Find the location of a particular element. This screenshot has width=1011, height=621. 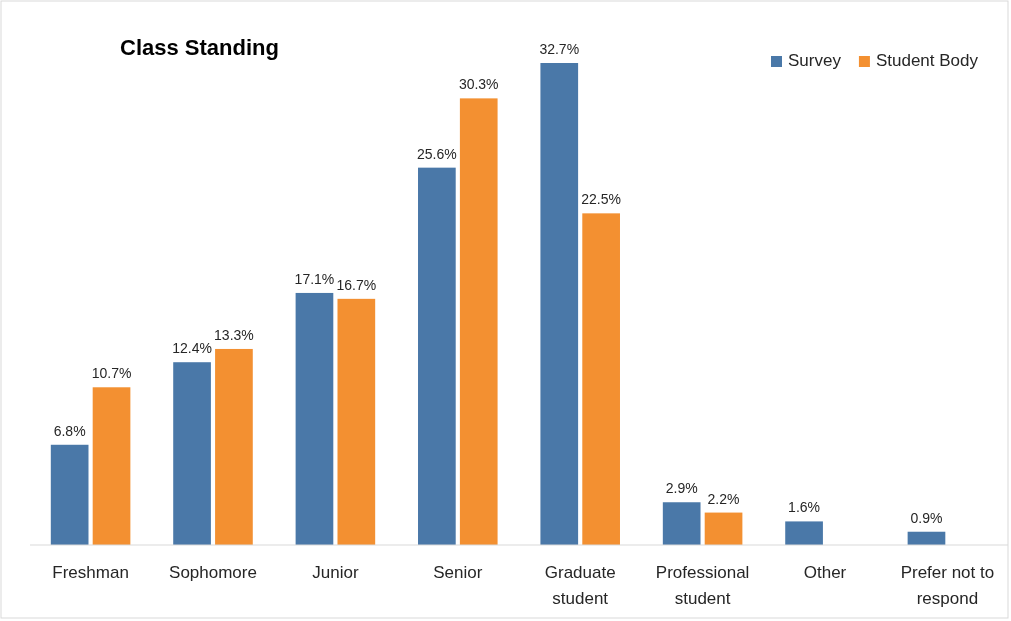

data-label: 22.5% is located at coordinates (601, 199).